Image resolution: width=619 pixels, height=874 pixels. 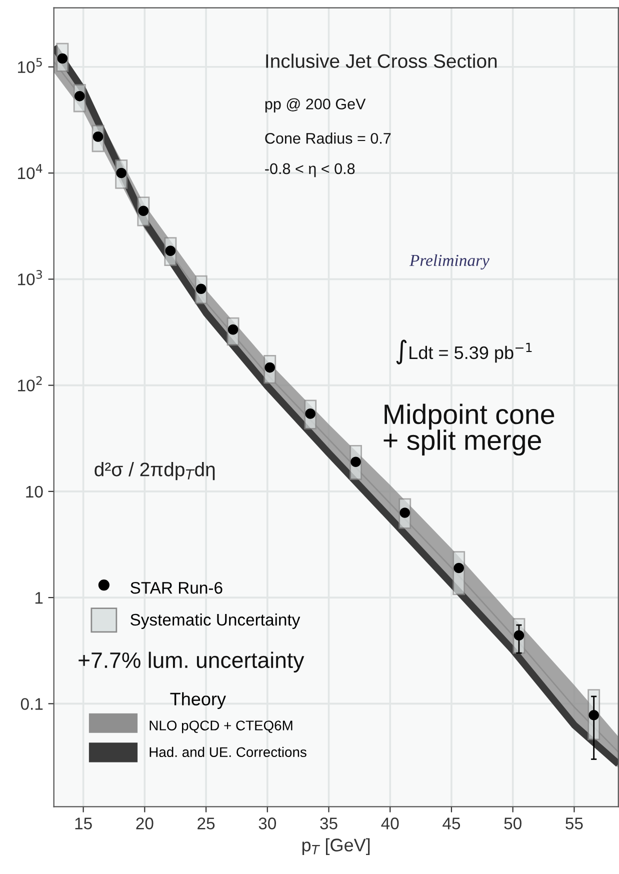 I want to click on y-tick-label: 10$^{3}$, so click(x=30, y=278).